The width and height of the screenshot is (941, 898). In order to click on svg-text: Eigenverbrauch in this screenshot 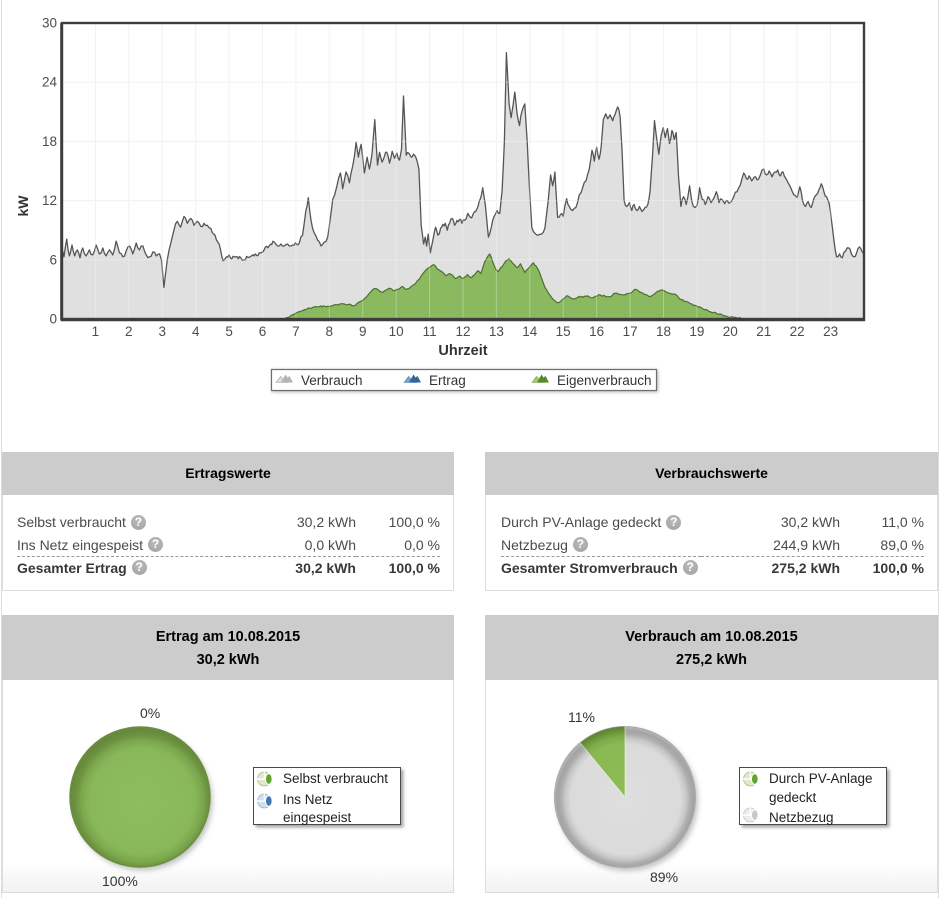, I will do `click(604, 380)`.